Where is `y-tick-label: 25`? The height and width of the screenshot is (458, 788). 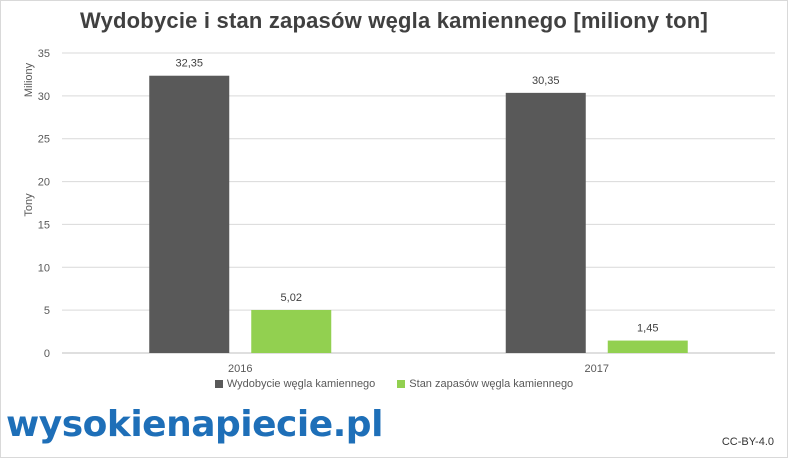 y-tick-label: 25 is located at coordinates (44, 140).